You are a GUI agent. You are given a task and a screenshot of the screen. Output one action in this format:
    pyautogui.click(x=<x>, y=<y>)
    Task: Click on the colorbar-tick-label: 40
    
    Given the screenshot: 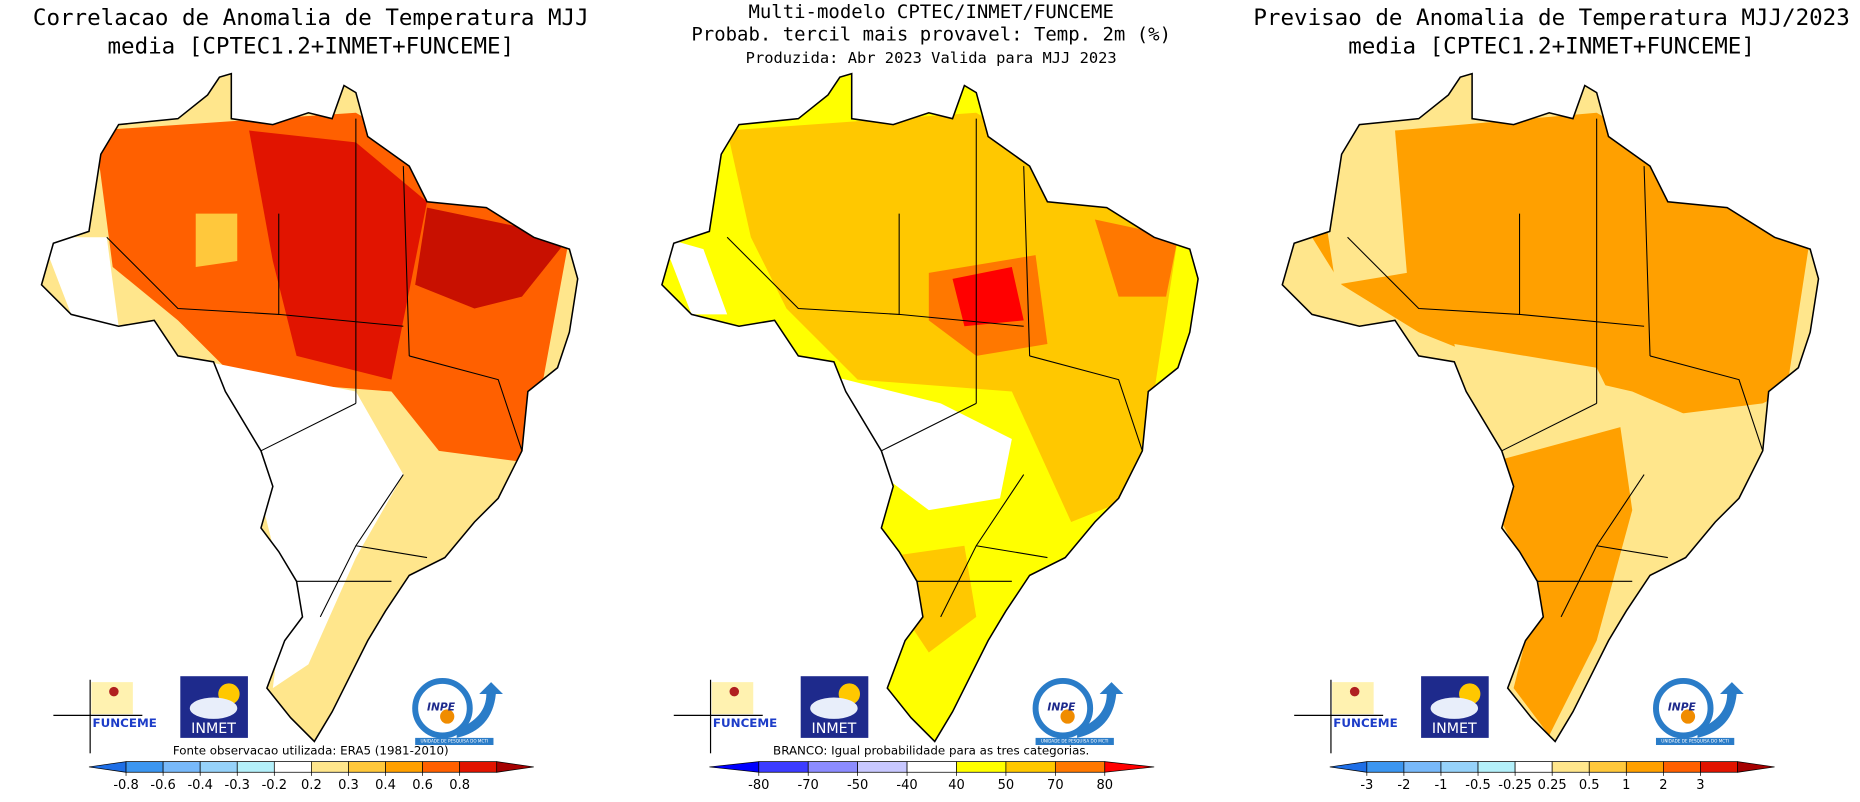 What is the action you would take?
    pyautogui.click(x=956, y=785)
    